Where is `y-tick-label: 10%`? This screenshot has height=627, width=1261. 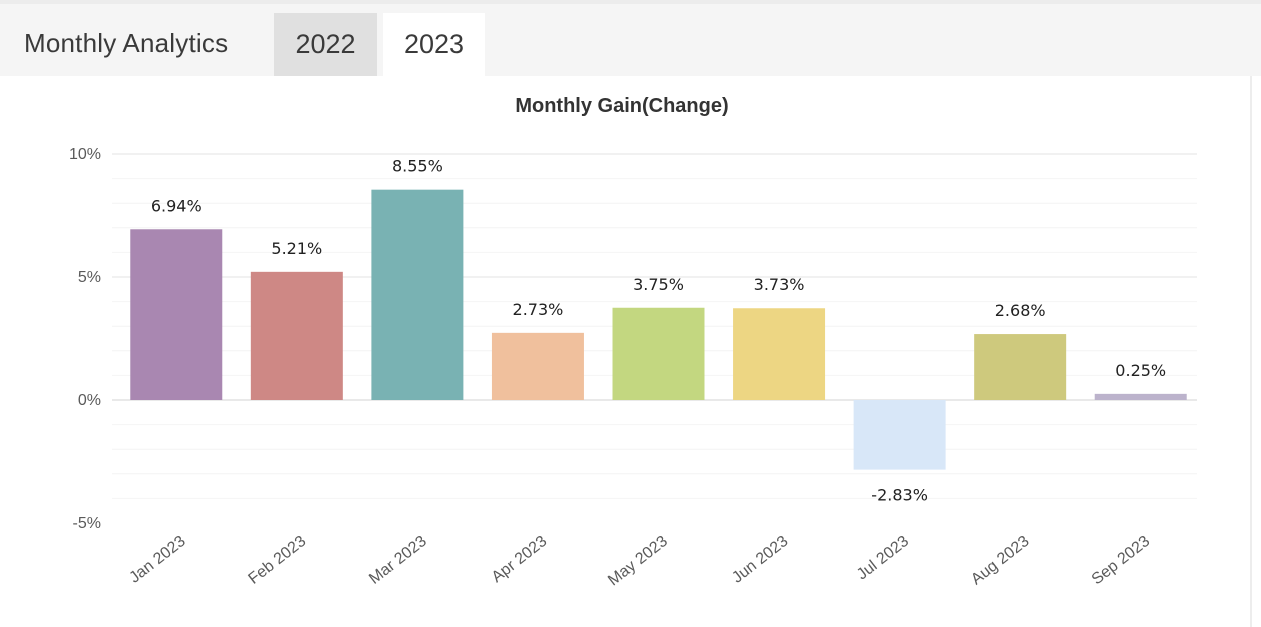 y-tick-label: 10% is located at coordinates (85, 154).